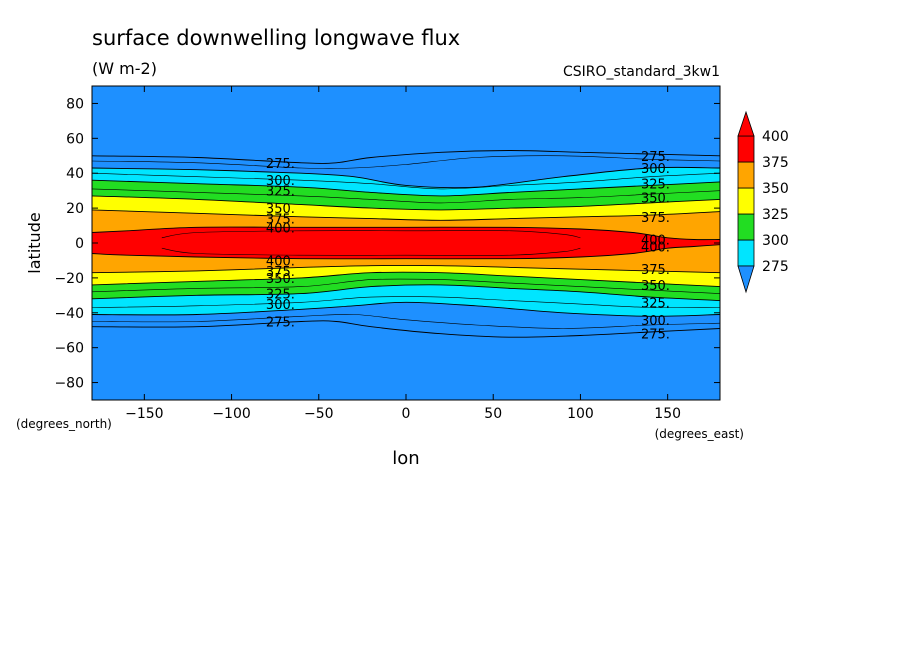 The image size is (904, 658). Describe the element at coordinates (124, 68) in the screenshot. I see `chart-subtitle: (W m-2)` at that location.